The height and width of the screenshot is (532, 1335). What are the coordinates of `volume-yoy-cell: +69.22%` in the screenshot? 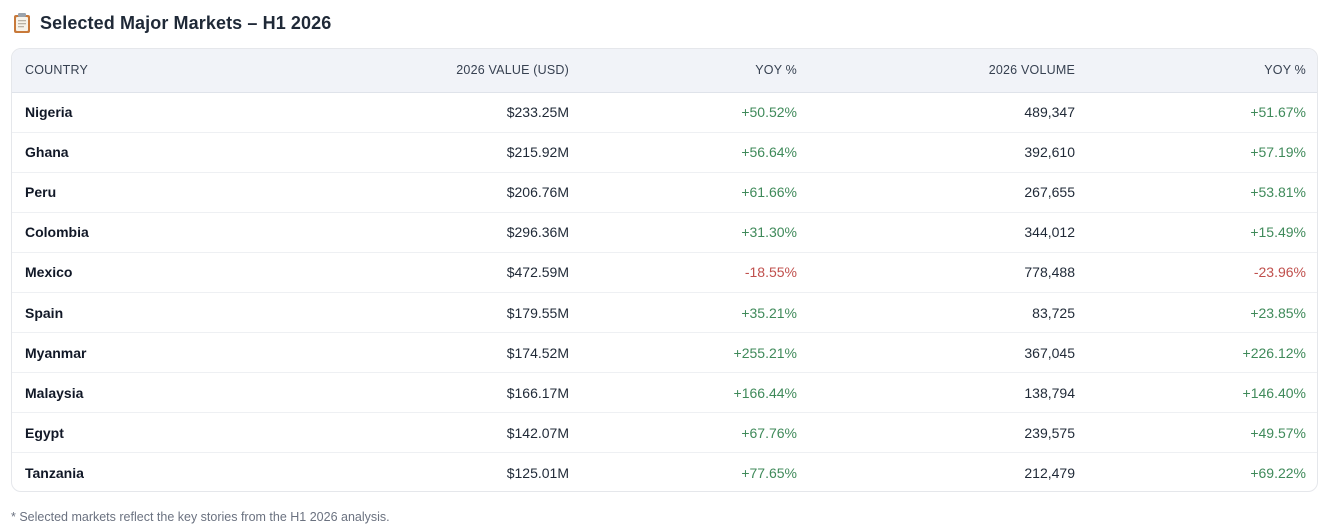 It's located at (1278, 473).